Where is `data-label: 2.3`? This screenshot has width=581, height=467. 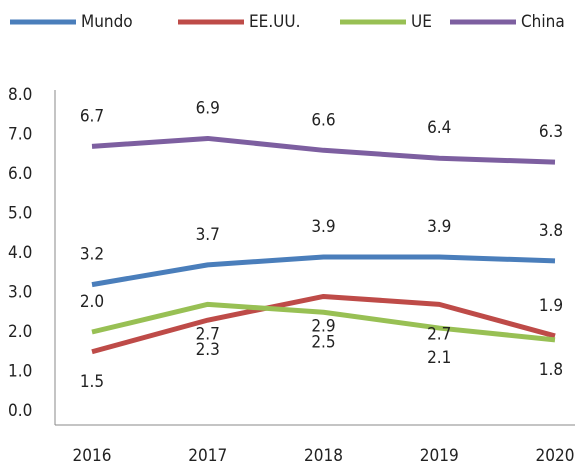
data-label: 2.3 is located at coordinates (208, 350).